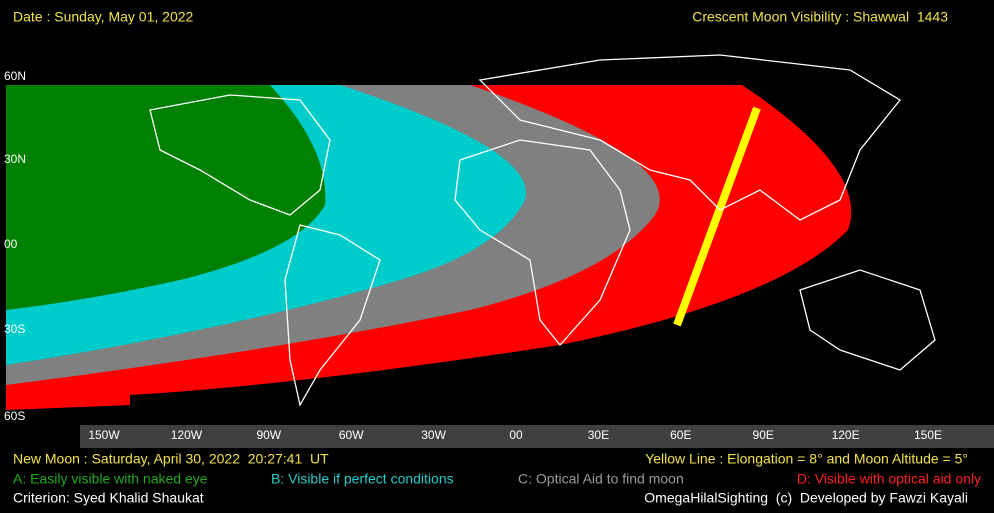 The height and width of the screenshot is (513, 994). Describe the element at coordinates (537, 436) in the screenshot. I see `longitude-bar` at that location.